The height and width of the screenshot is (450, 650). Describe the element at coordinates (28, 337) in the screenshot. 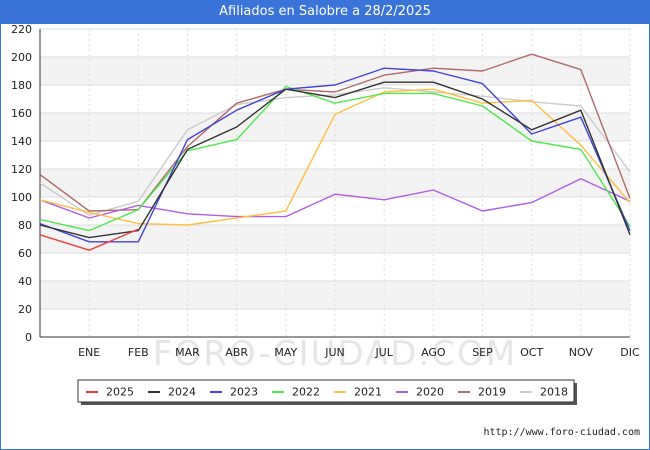

I see `y-tick-label: 0` at that location.